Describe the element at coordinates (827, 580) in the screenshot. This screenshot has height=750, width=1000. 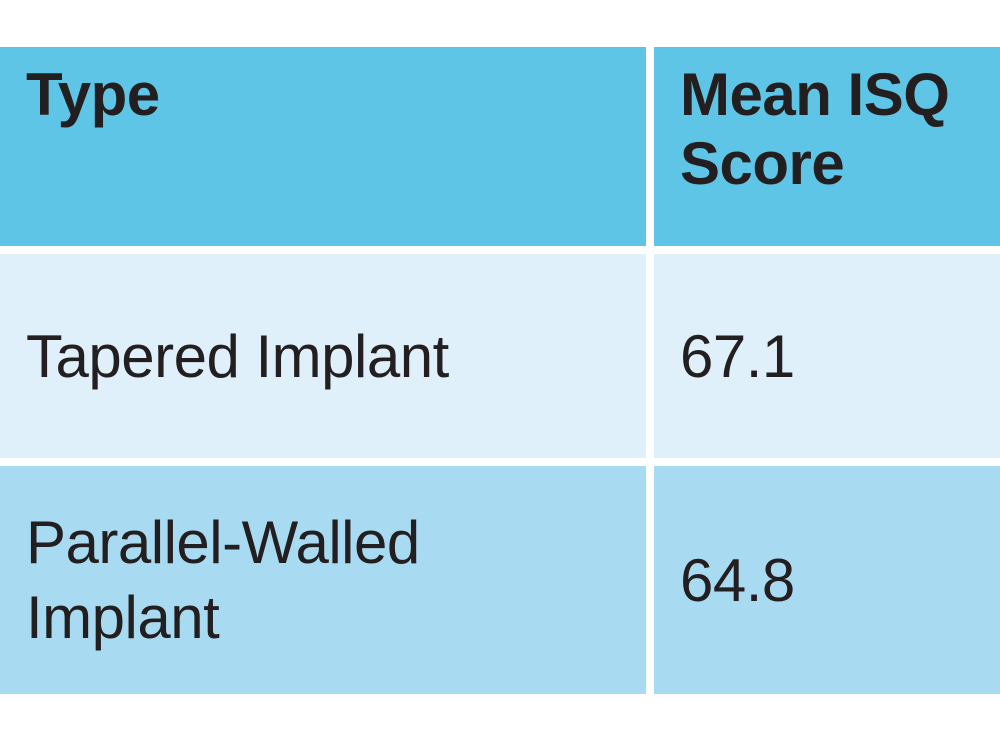
I see `table-cell-row2-score: 64.8` at that location.